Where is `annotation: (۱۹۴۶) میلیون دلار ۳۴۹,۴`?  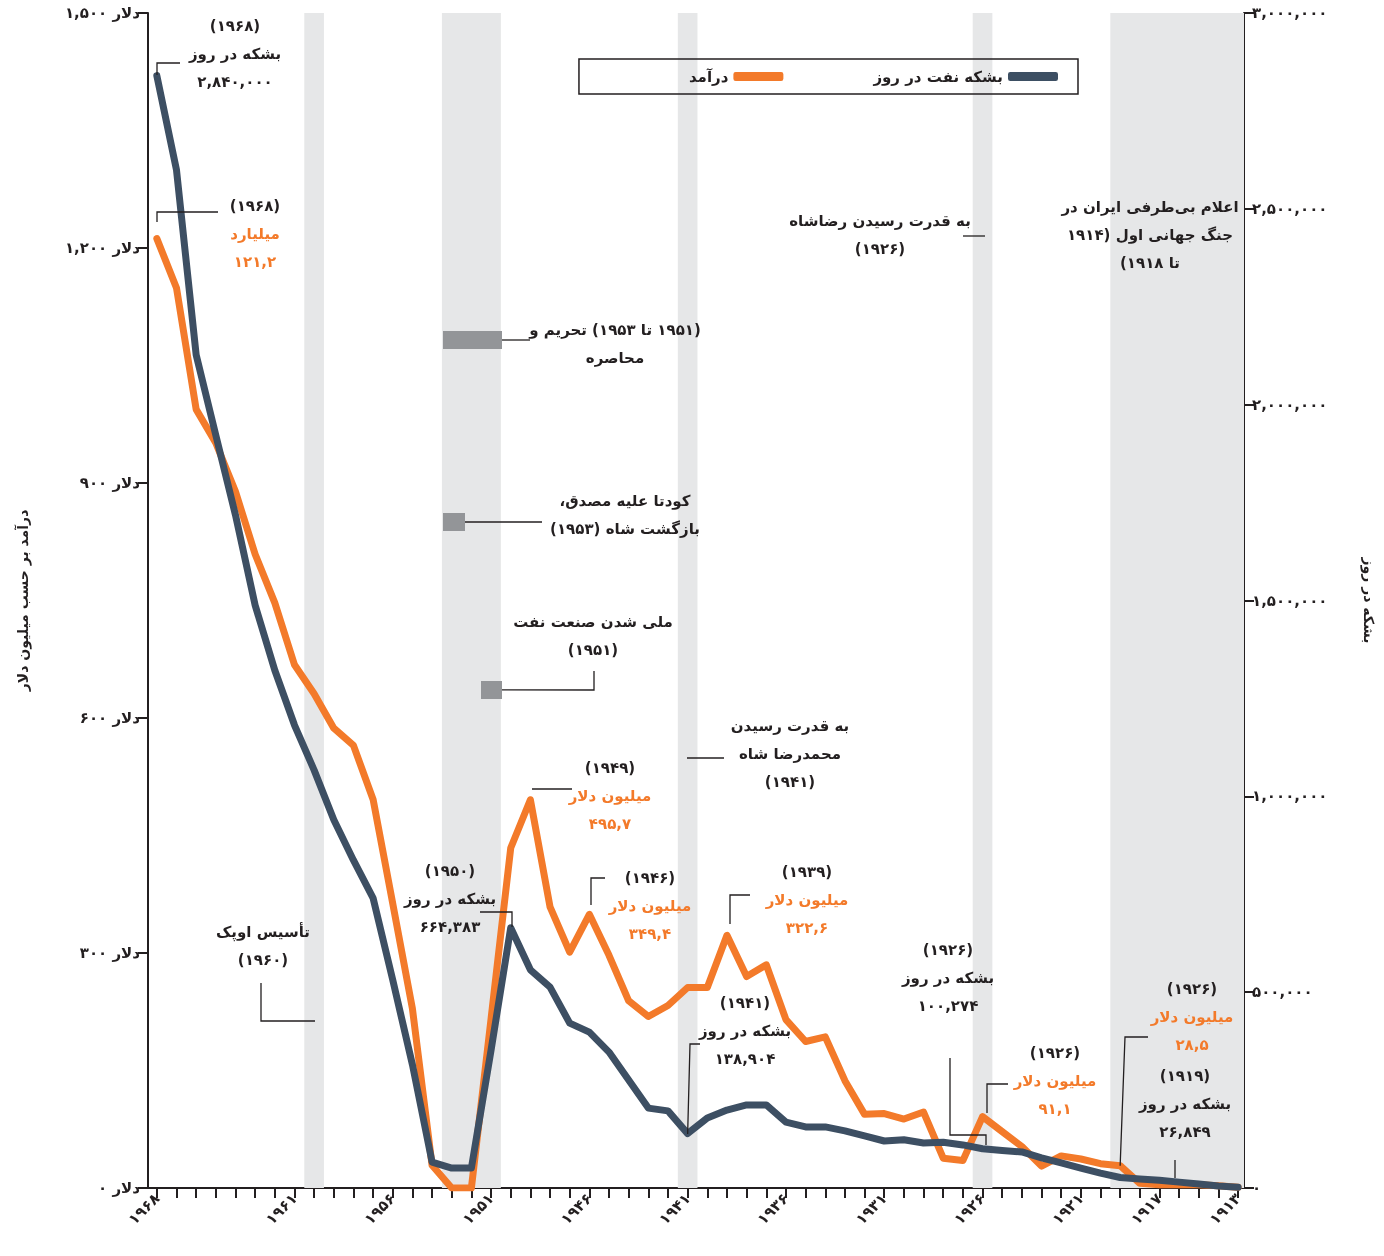
annotation: (۱۹۴۶) میلیون دلار ۳۴۹,۴ is located at coordinates (650, 906).